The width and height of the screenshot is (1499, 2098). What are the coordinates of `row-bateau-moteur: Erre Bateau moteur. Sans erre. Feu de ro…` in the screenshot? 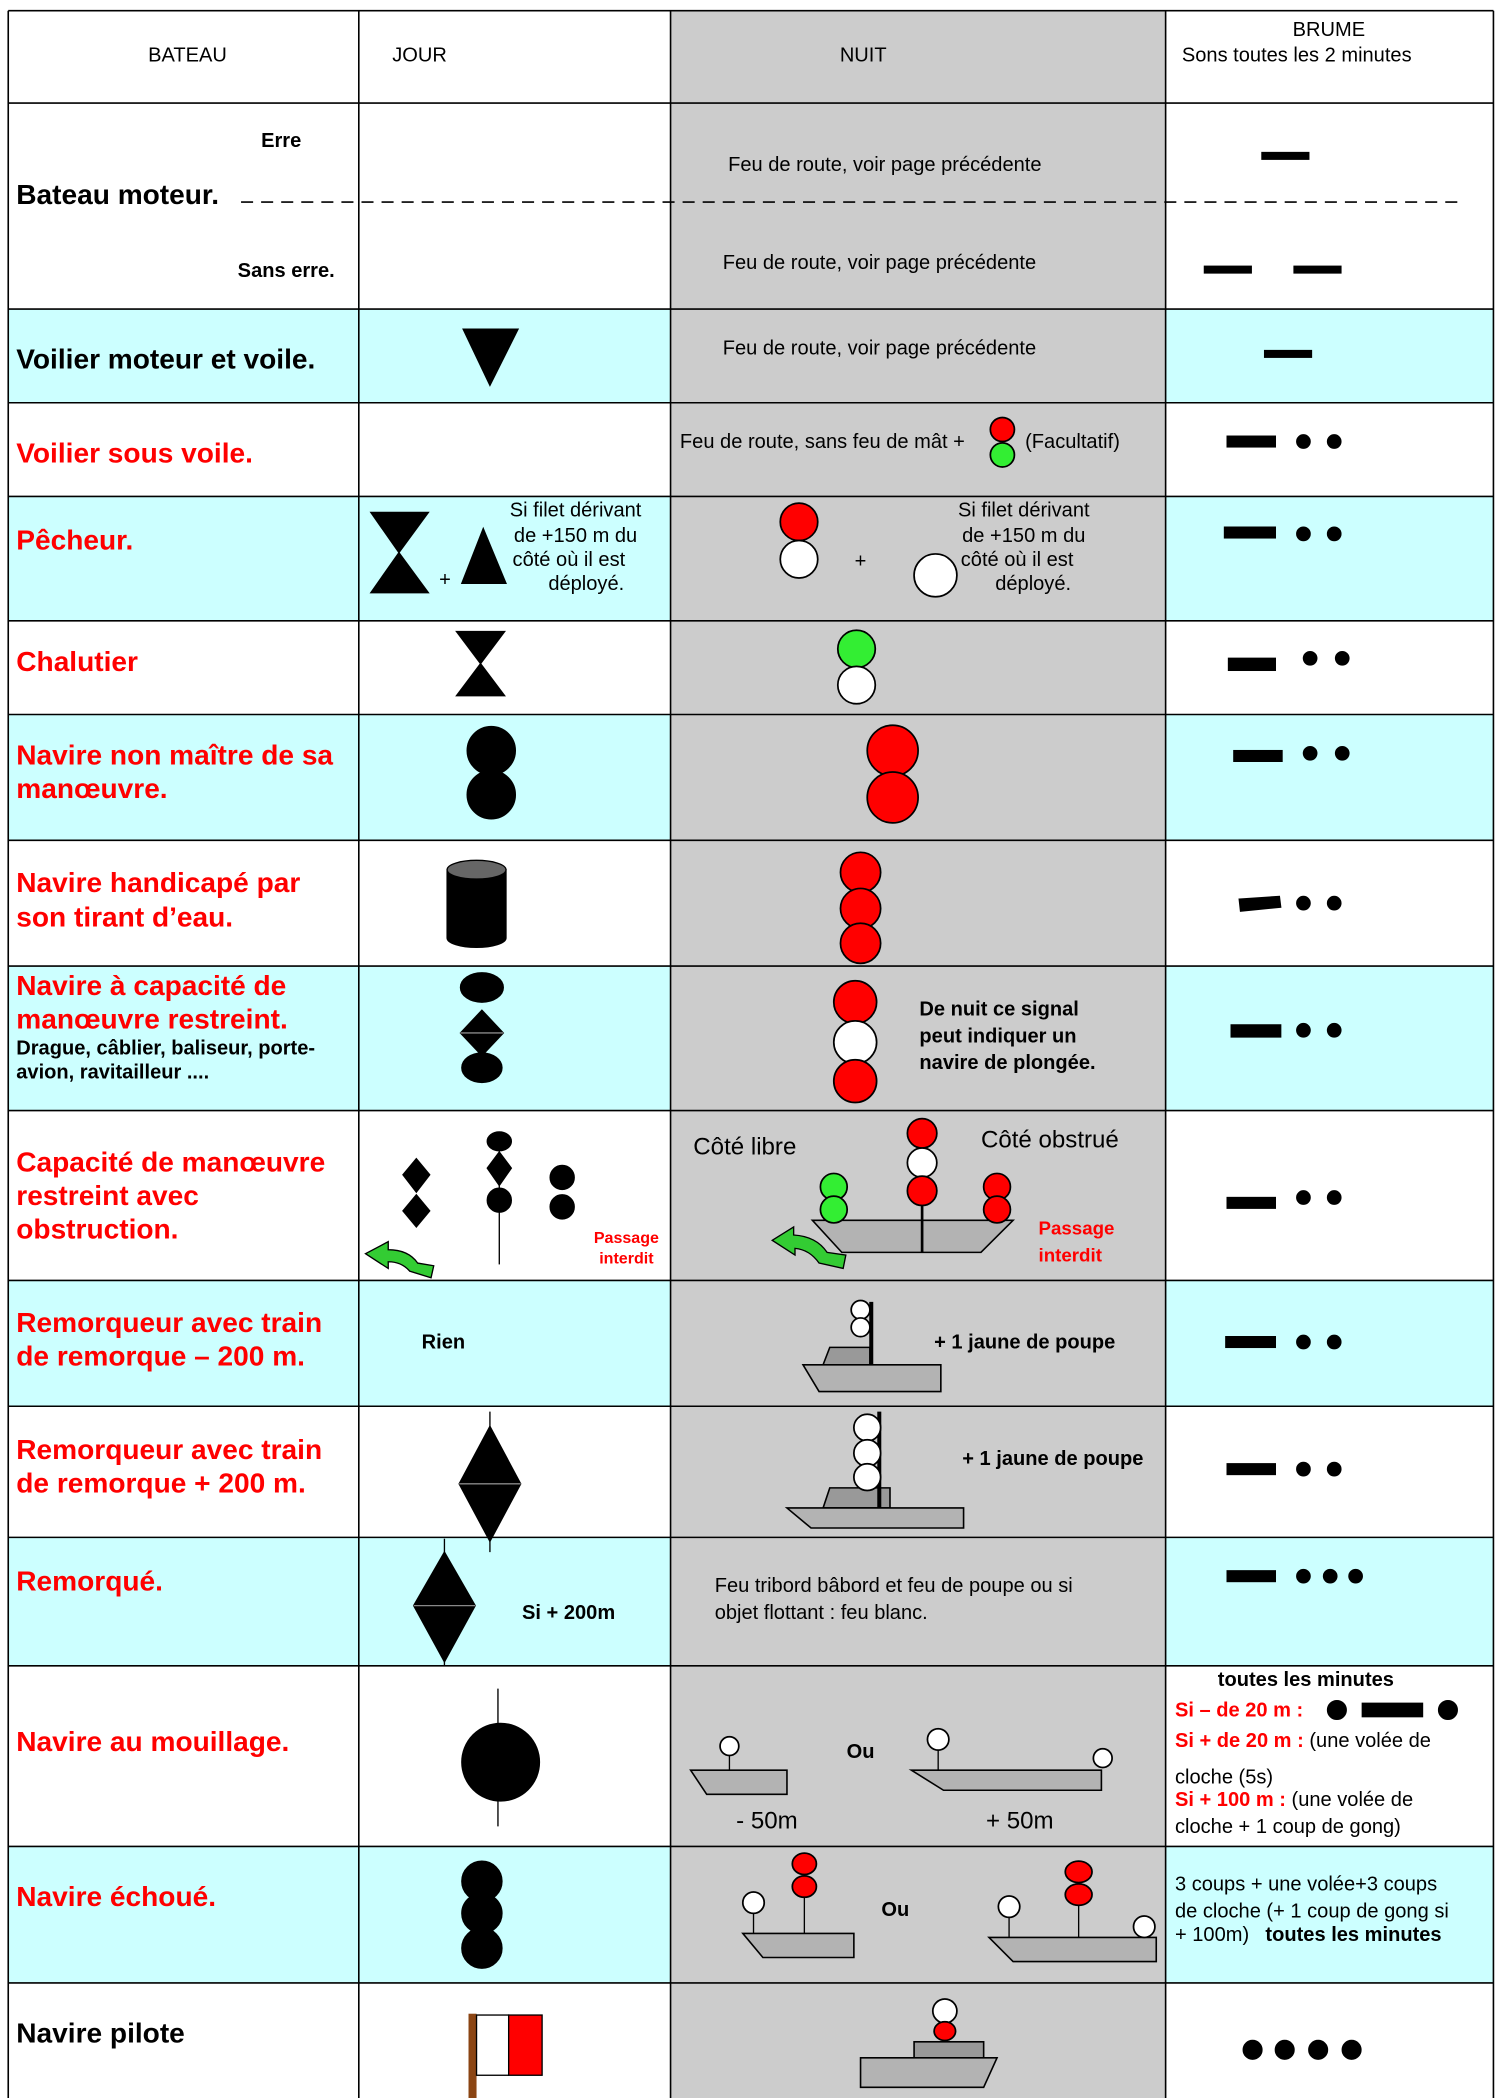 It's located at (739, 206).